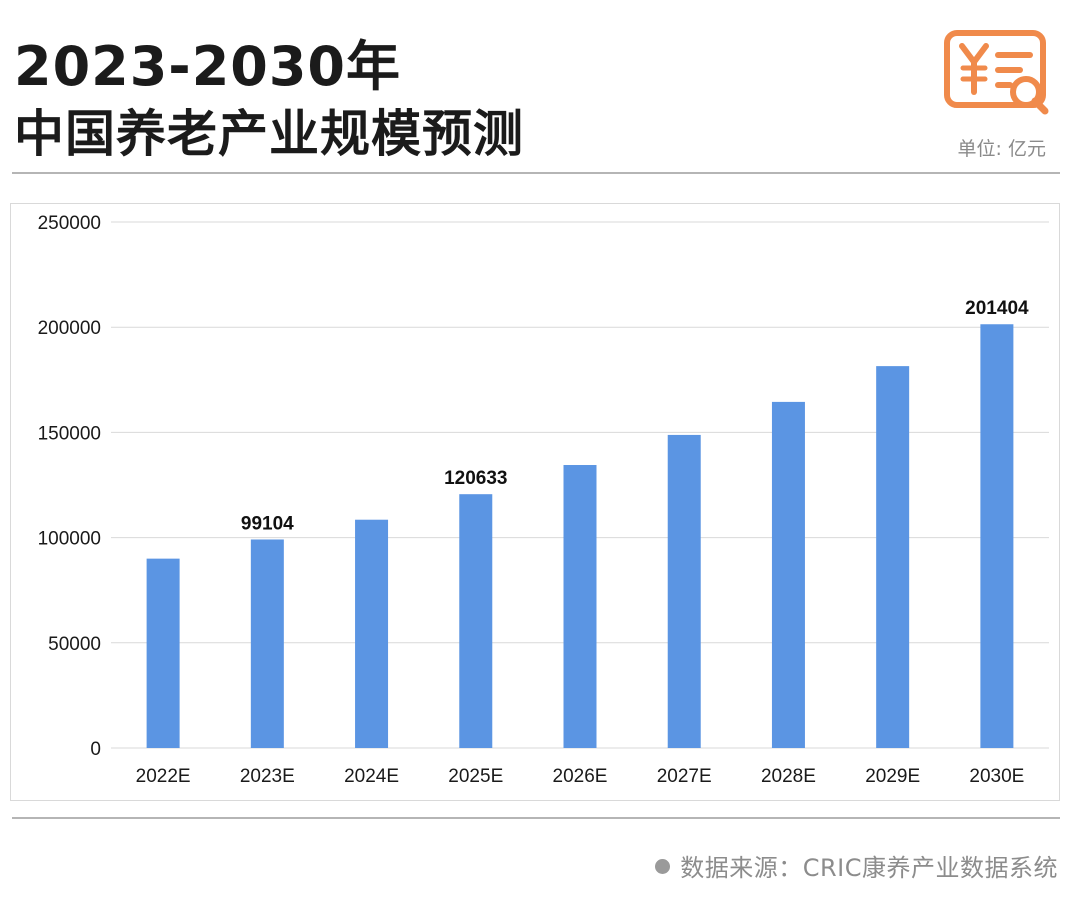  Describe the element at coordinates (892, 776) in the screenshot. I see `x-tick-label-7: 2029E` at that location.